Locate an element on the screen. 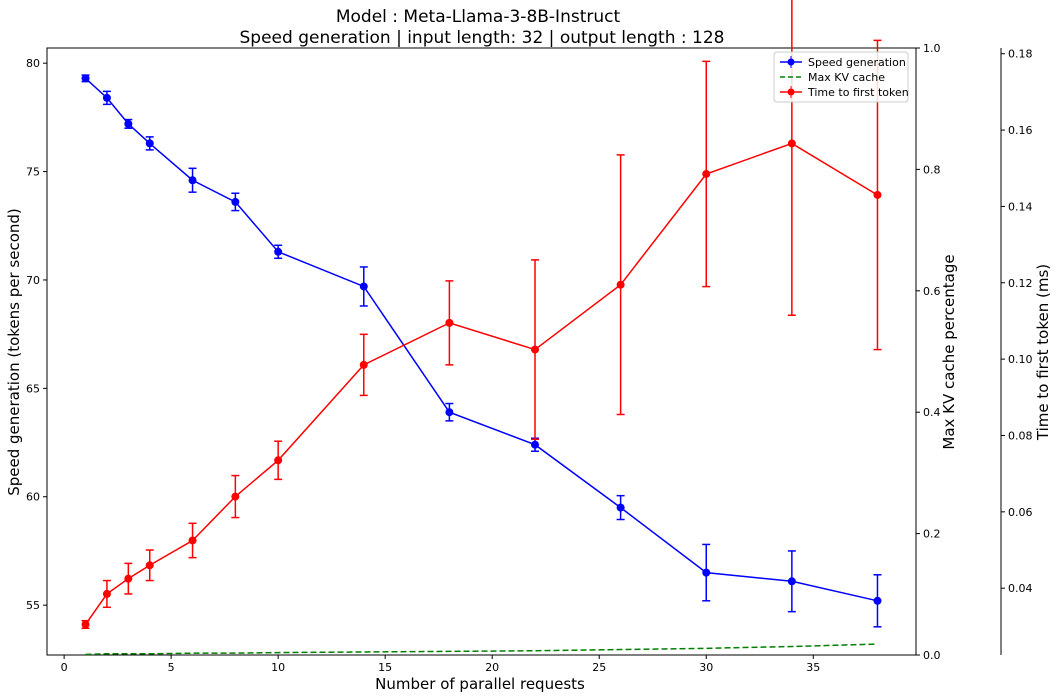 Image resolution: width=1058 pixels, height=698 pixels. chart-title: Model : Meta-Llama-3-8B-Instruct is located at coordinates (478, 17).